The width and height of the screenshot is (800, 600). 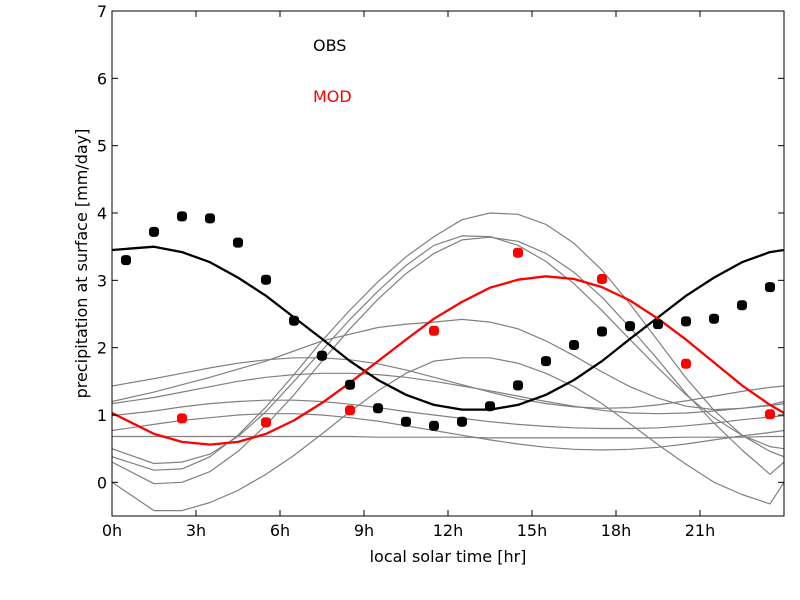 I want to click on legend-label-obs: OBS, so click(x=329, y=45).